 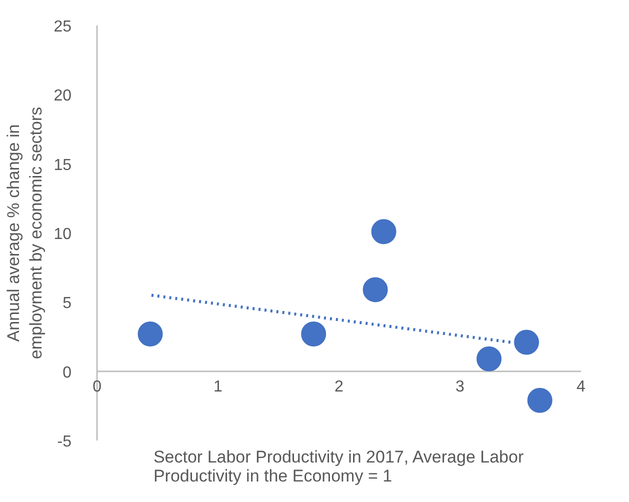 I want to click on y-tick-label: -5, so click(x=64, y=442).